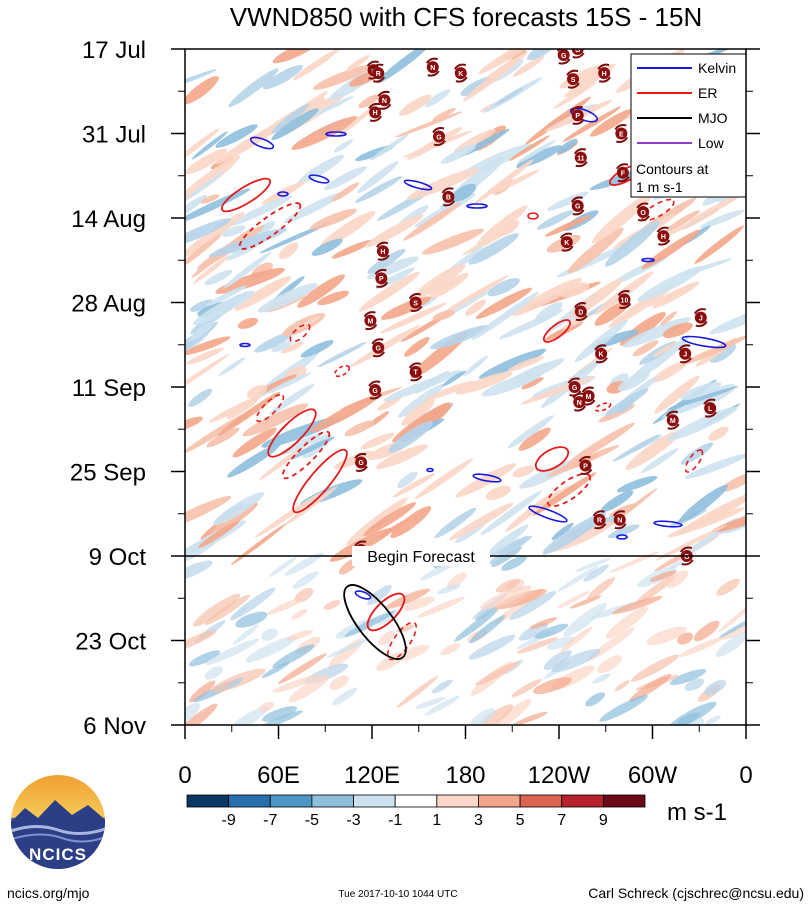 This screenshot has width=809, height=907. Describe the element at coordinates (114, 135) in the screenshot. I see `y-tick-label: 31 Jul` at that location.